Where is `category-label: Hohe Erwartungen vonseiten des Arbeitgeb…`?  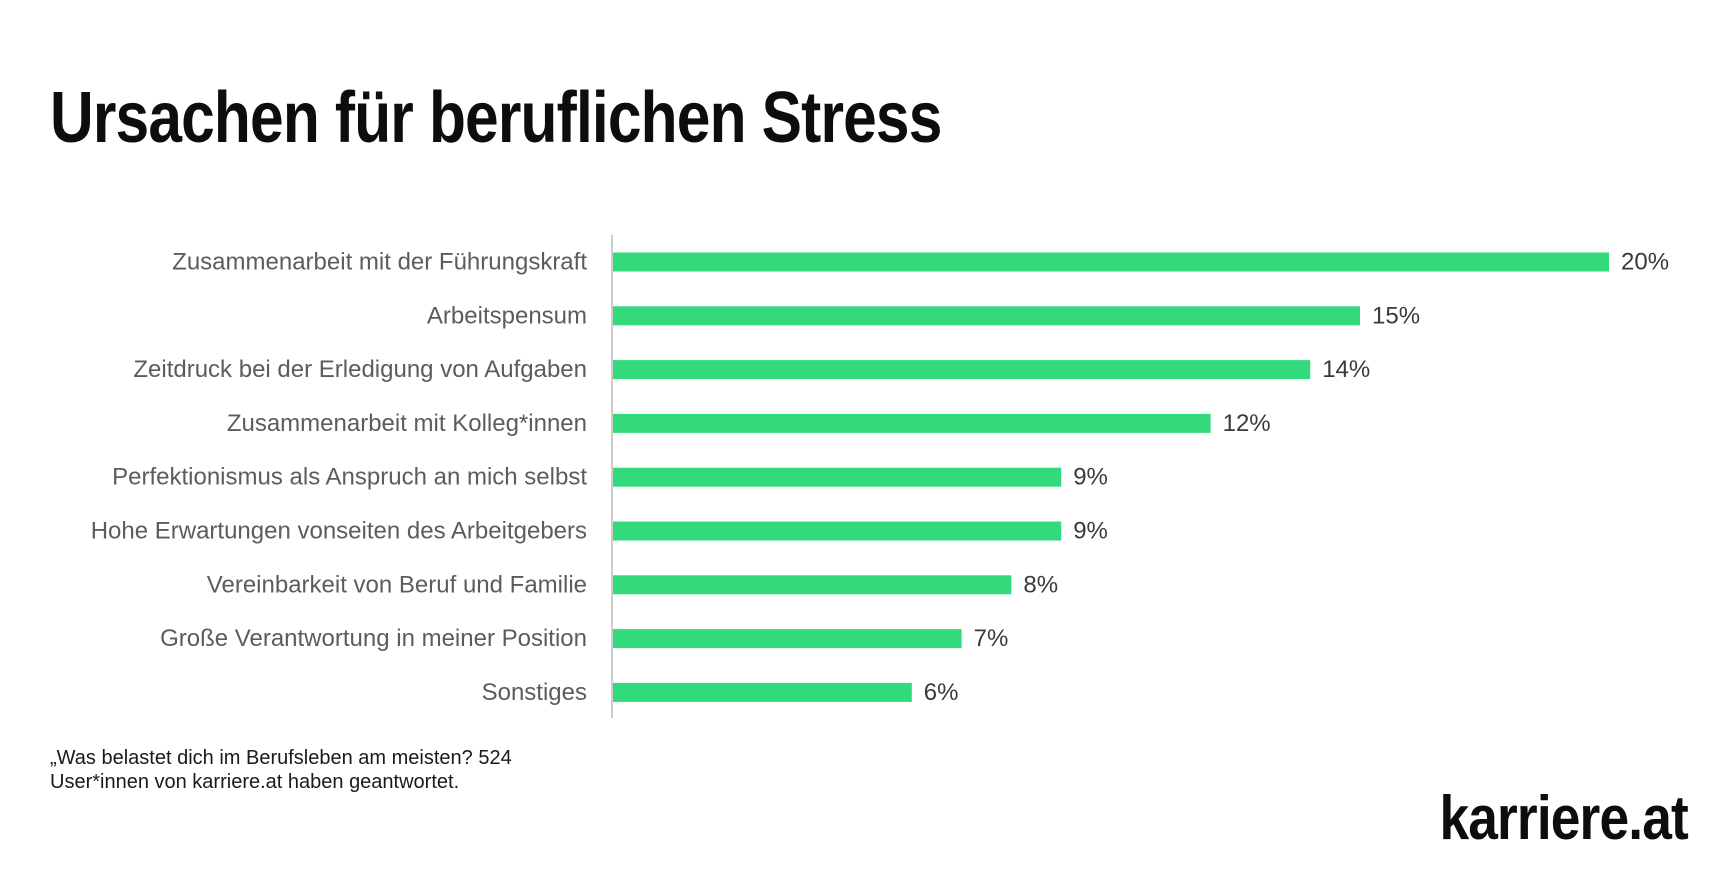 category-label: Hohe Erwartungen vonseiten des Arbeitgeb… is located at coordinates (339, 531).